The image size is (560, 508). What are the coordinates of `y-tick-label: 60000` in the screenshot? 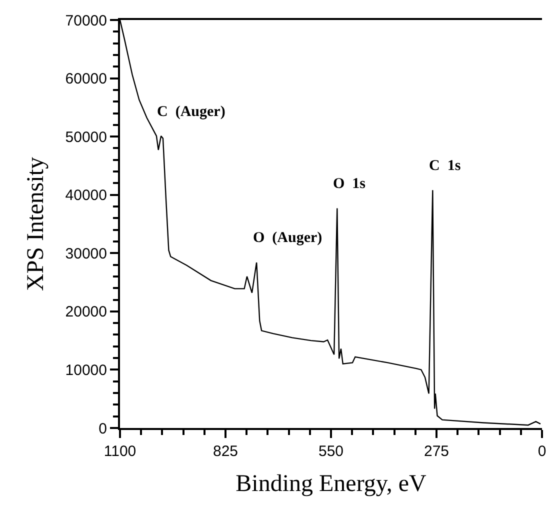 It's located at (86, 79).